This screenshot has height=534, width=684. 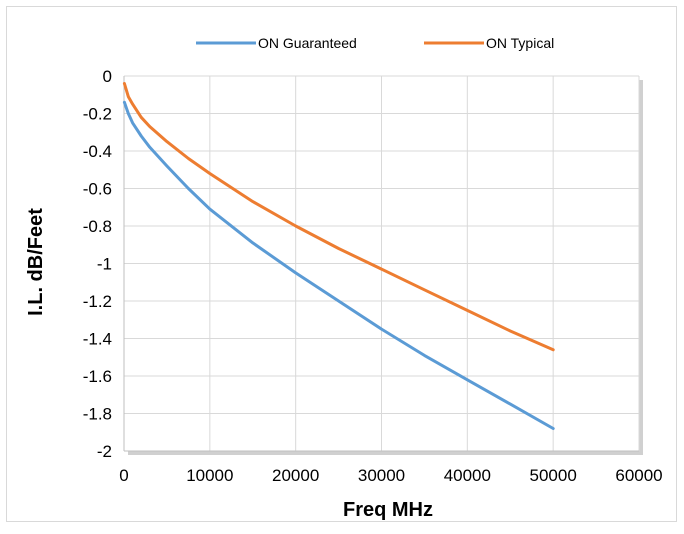 I want to click on y-tick-label: 0, so click(x=107, y=76).